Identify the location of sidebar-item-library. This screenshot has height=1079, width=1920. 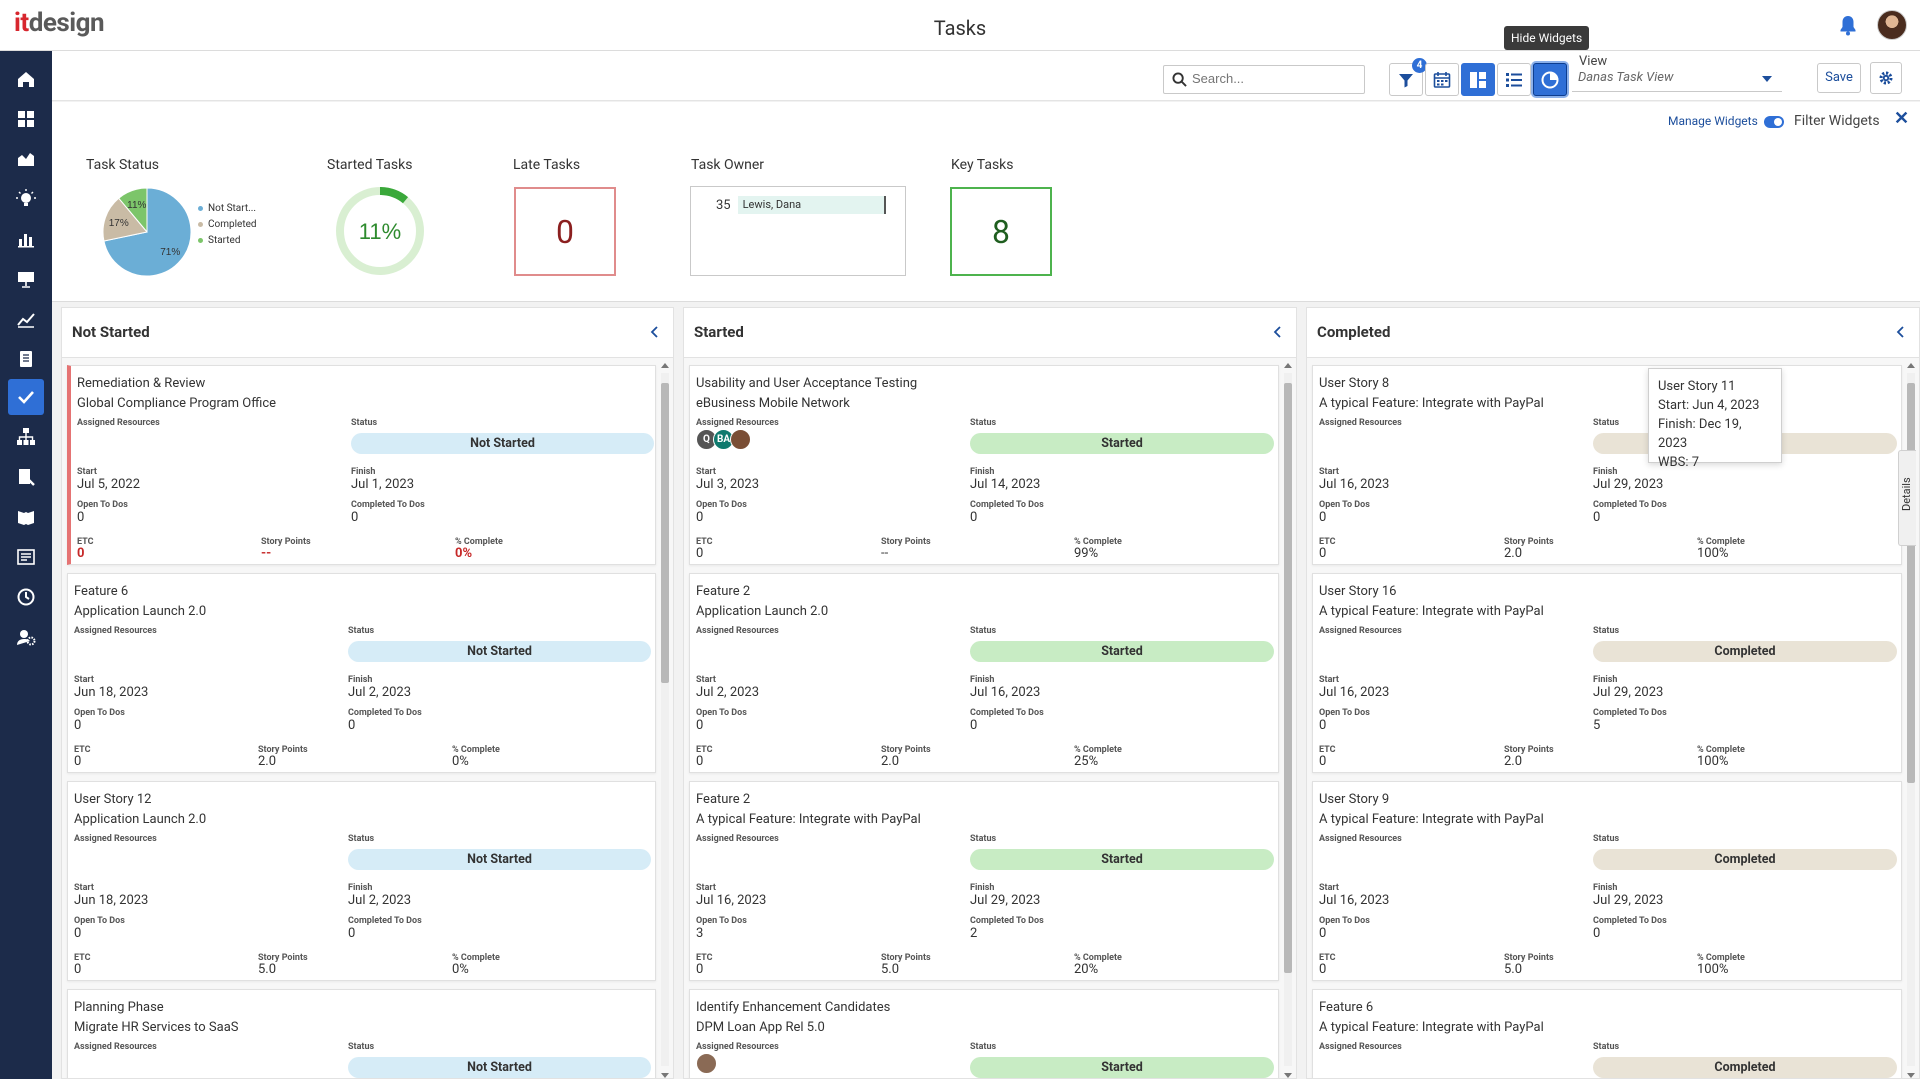
(26, 517).